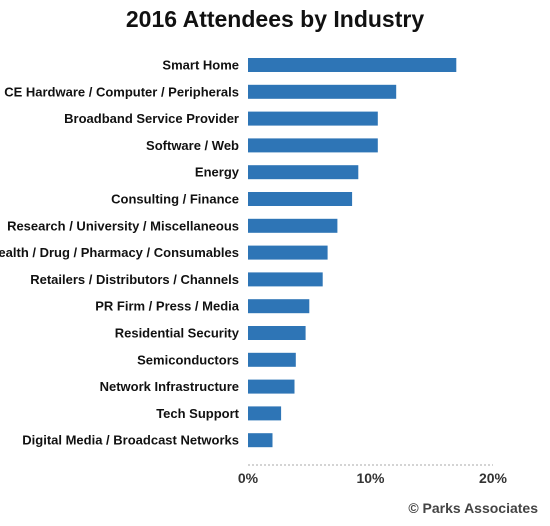  I want to click on category-label: Retailers / Distributors / Channels, so click(134, 279).